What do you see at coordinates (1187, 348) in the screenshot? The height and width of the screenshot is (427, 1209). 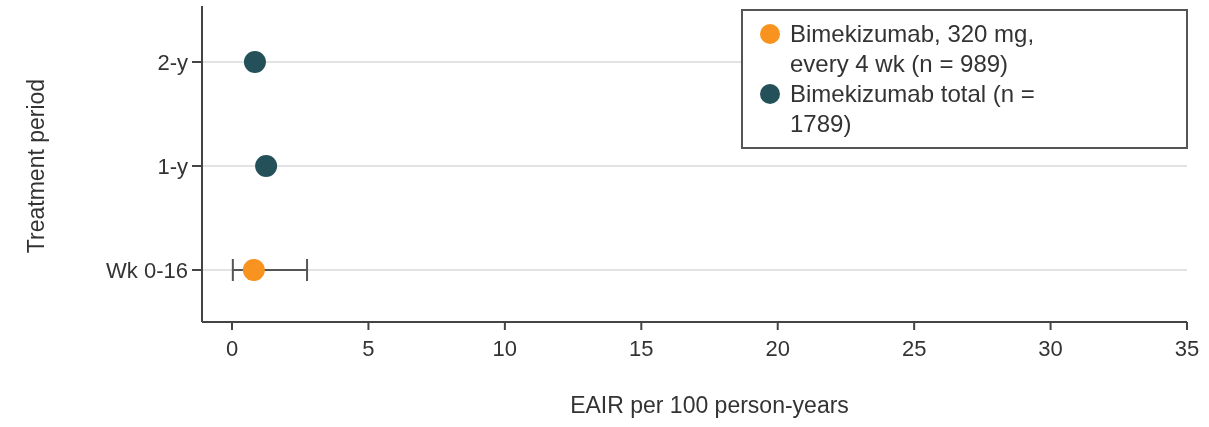 I see `x-tick-label: 35` at bounding box center [1187, 348].